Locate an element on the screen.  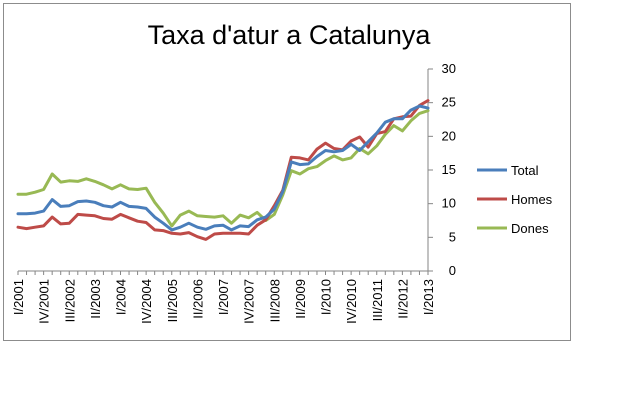
x-tick-label: III/2011 is located at coordinates (377, 300).